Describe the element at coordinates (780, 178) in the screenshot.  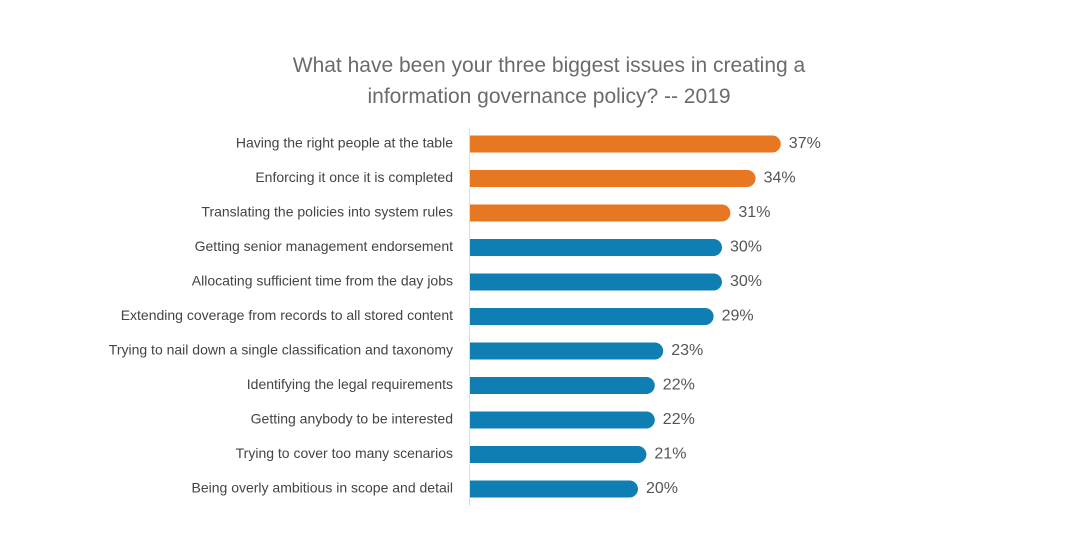
I see `value-label: 34%` at that location.